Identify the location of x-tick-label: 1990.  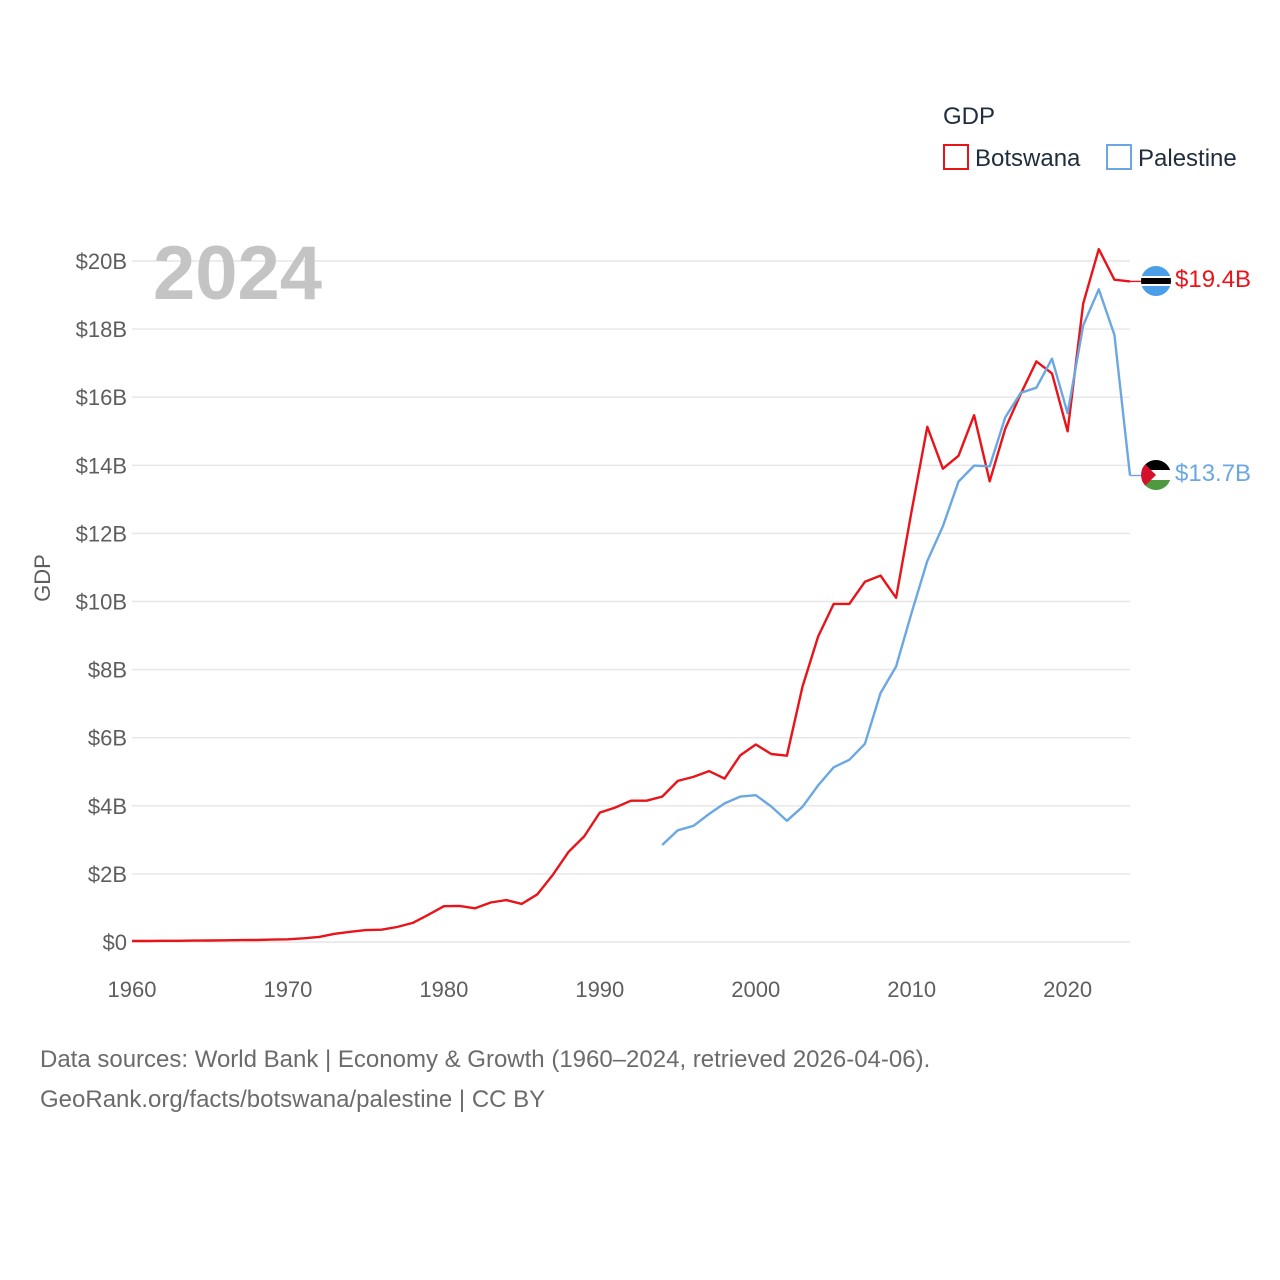
(599, 989).